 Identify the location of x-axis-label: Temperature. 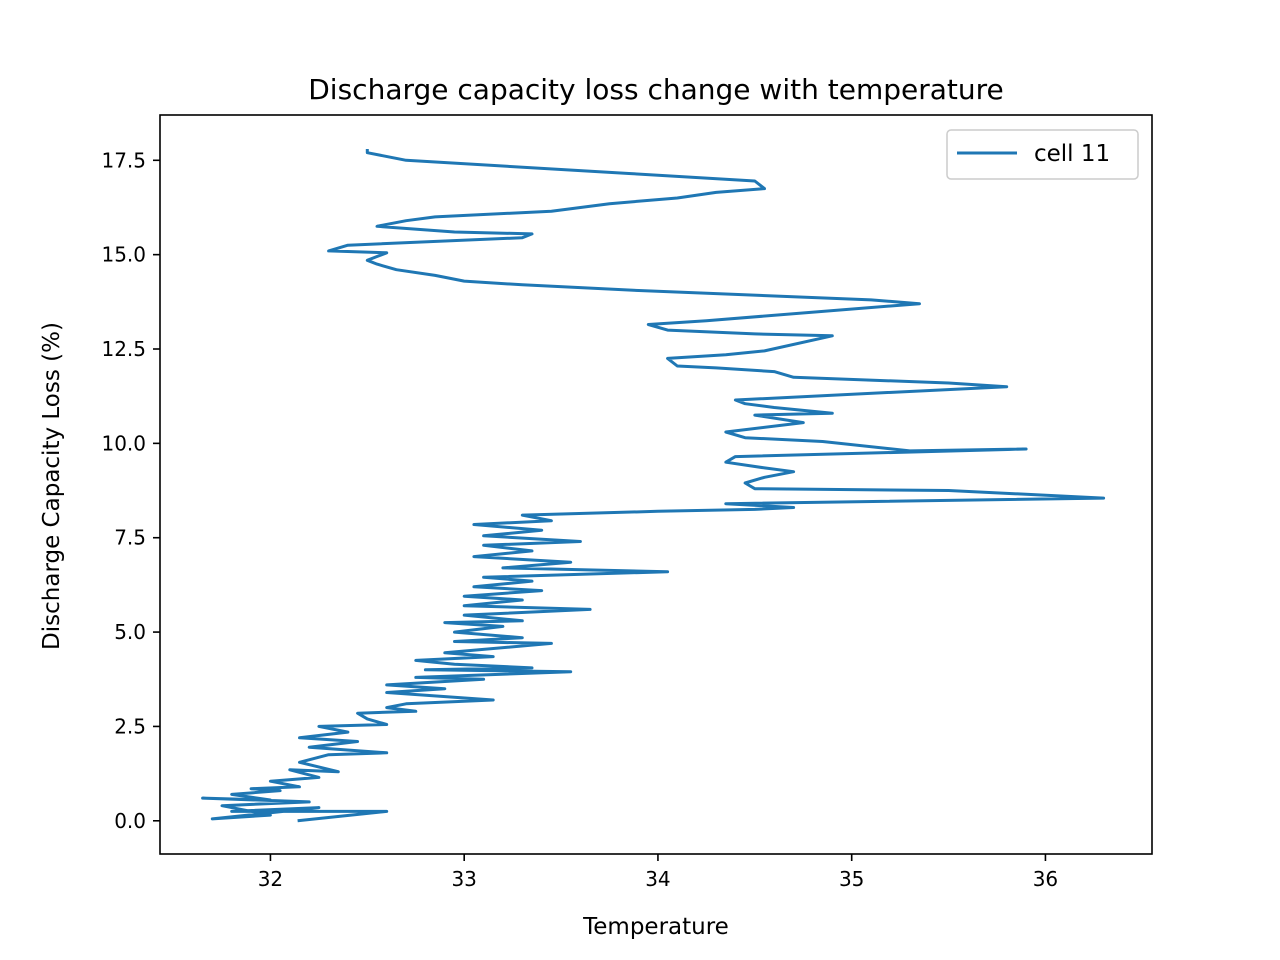
(655, 927).